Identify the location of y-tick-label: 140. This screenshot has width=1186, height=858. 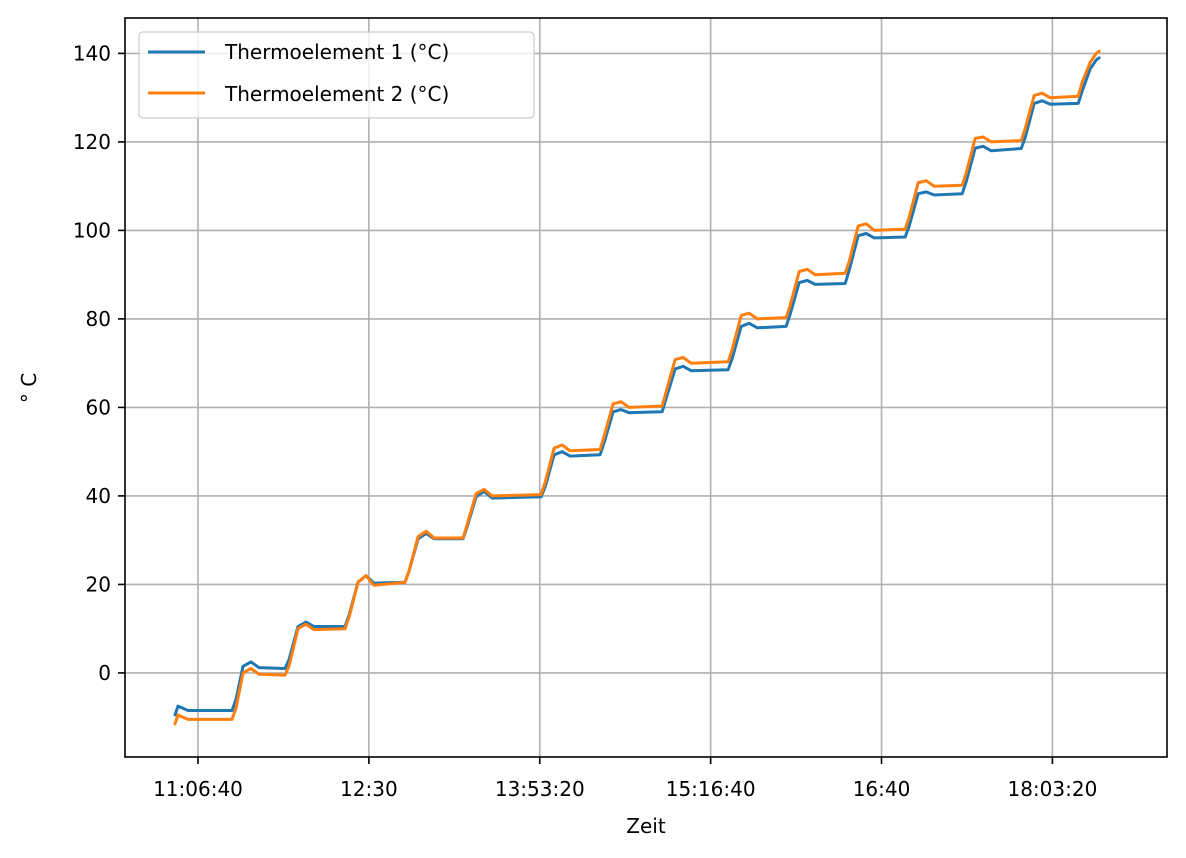
(92, 53).